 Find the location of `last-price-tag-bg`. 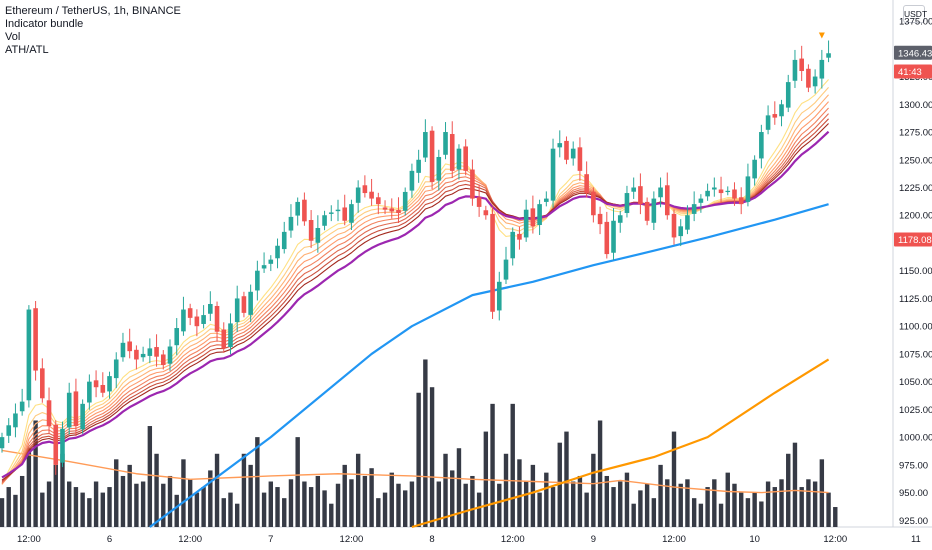

last-price-tag-bg is located at coordinates (913, 52).